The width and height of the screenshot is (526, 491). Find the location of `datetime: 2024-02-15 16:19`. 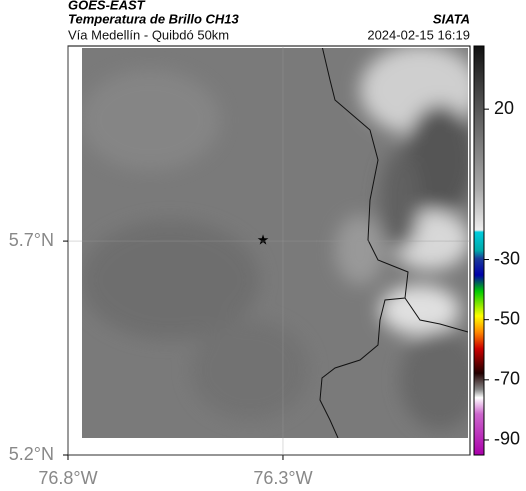

datetime: 2024-02-15 16:19 is located at coordinates (418, 34).